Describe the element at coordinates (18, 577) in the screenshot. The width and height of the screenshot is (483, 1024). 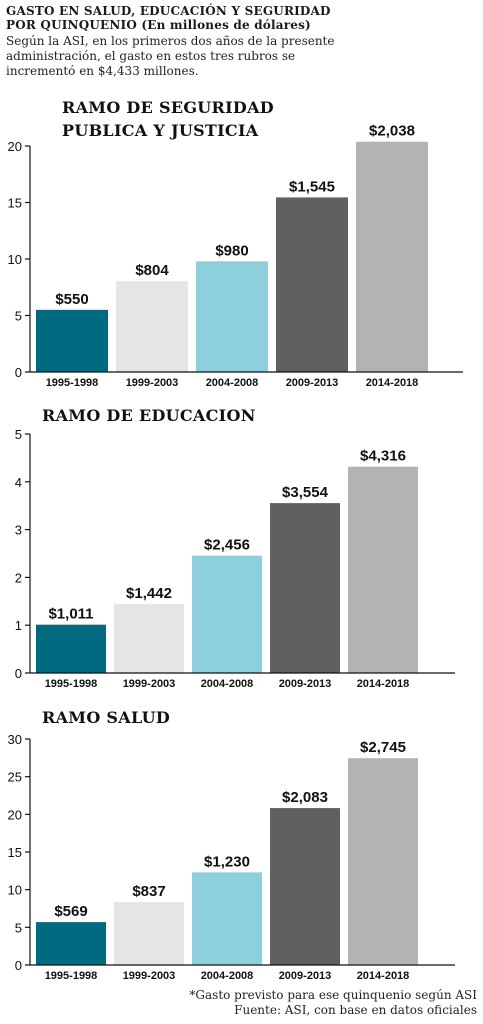
I see `y-tick-label: 2` at that location.